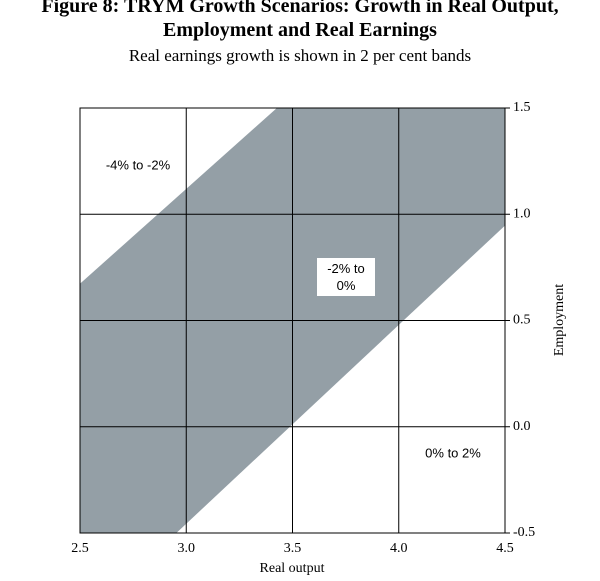 The height and width of the screenshot is (581, 600). Describe the element at coordinates (346, 277) in the screenshot. I see `band-label: -2% to 0%` at that location.